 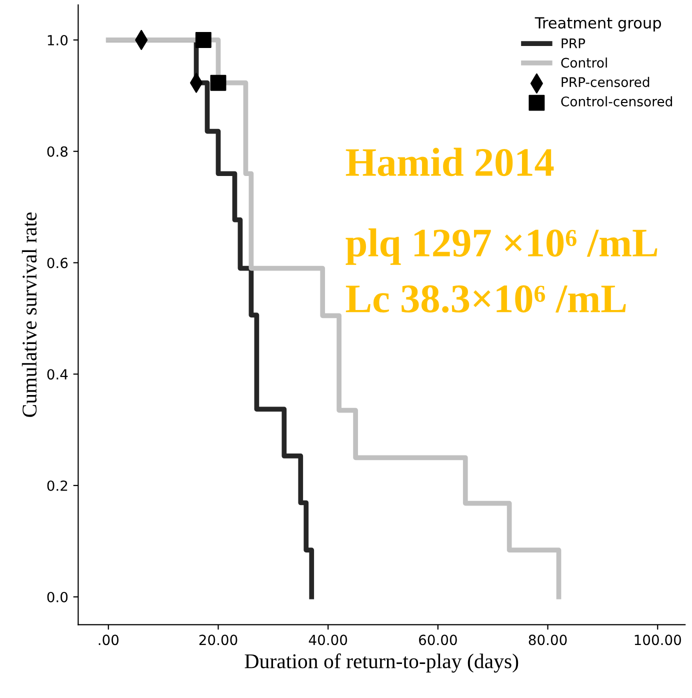 I want to click on legend-label: Control-censored, so click(x=616, y=101).